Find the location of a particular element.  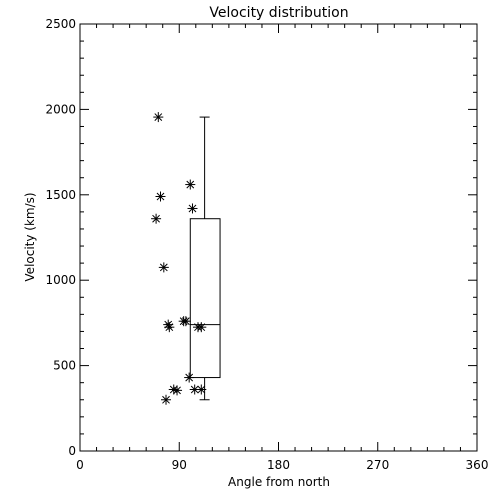

boxplot is located at coordinates (205, 258).